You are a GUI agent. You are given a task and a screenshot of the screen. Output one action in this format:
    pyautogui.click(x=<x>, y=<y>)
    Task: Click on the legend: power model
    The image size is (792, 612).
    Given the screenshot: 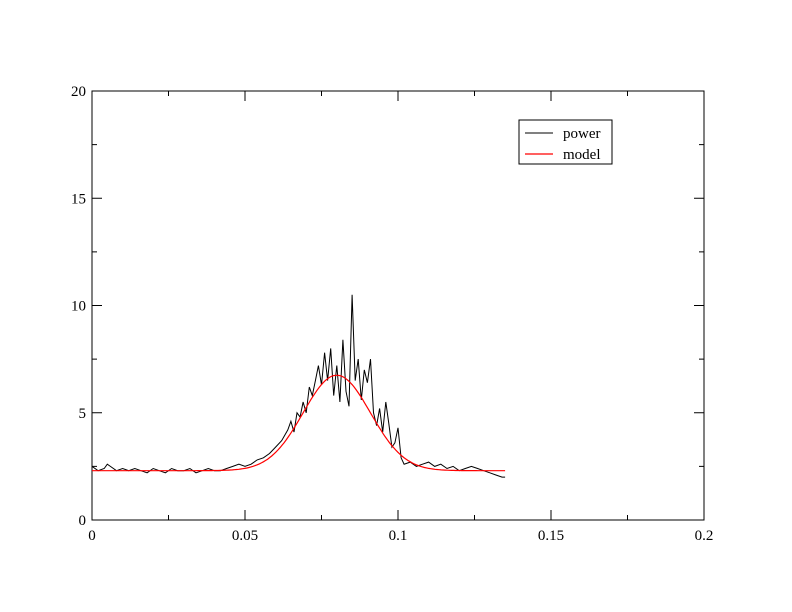 What is the action you would take?
    pyautogui.click(x=565, y=142)
    